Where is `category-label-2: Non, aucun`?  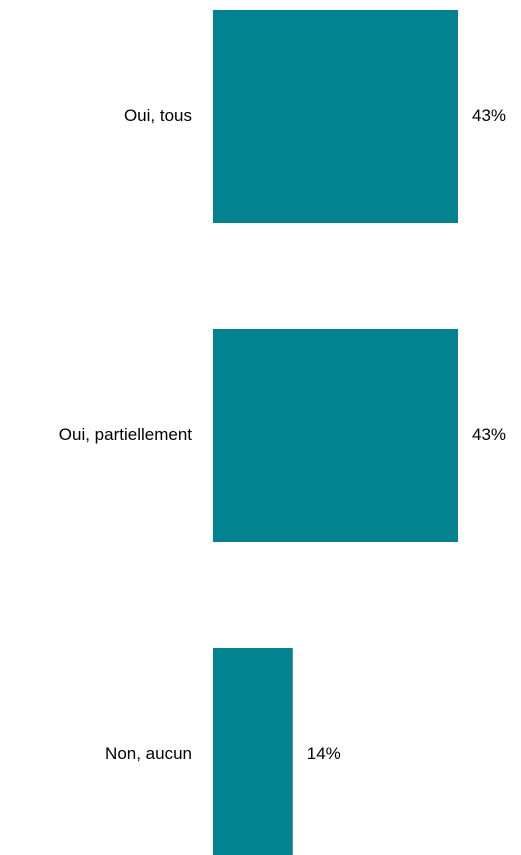
category-label-2: Non, aucun is located at coordinates (148, 753).